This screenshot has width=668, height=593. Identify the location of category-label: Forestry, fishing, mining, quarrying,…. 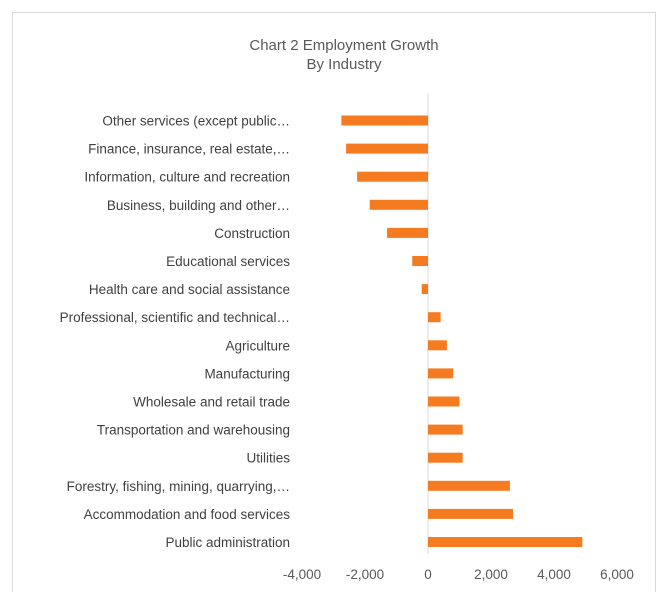
(178, 486).